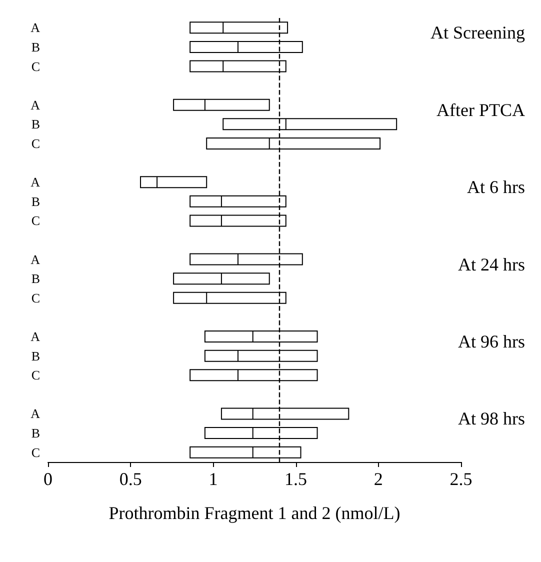 The image size is (541, 562). Describe the element at coordinates (48, 479) in the screenshot. I see `x-tick-label: 0` at that location.